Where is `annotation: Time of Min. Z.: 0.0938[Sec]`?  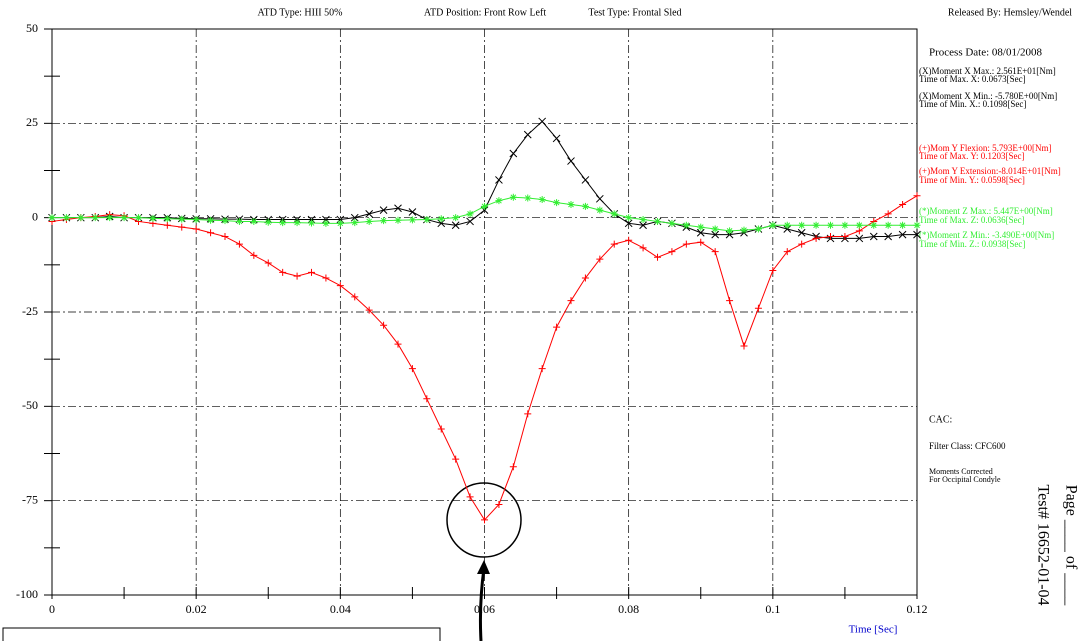 annotation: Time of Min. Z.: 0.0938[Sec] is located at coordinates (972, 244).